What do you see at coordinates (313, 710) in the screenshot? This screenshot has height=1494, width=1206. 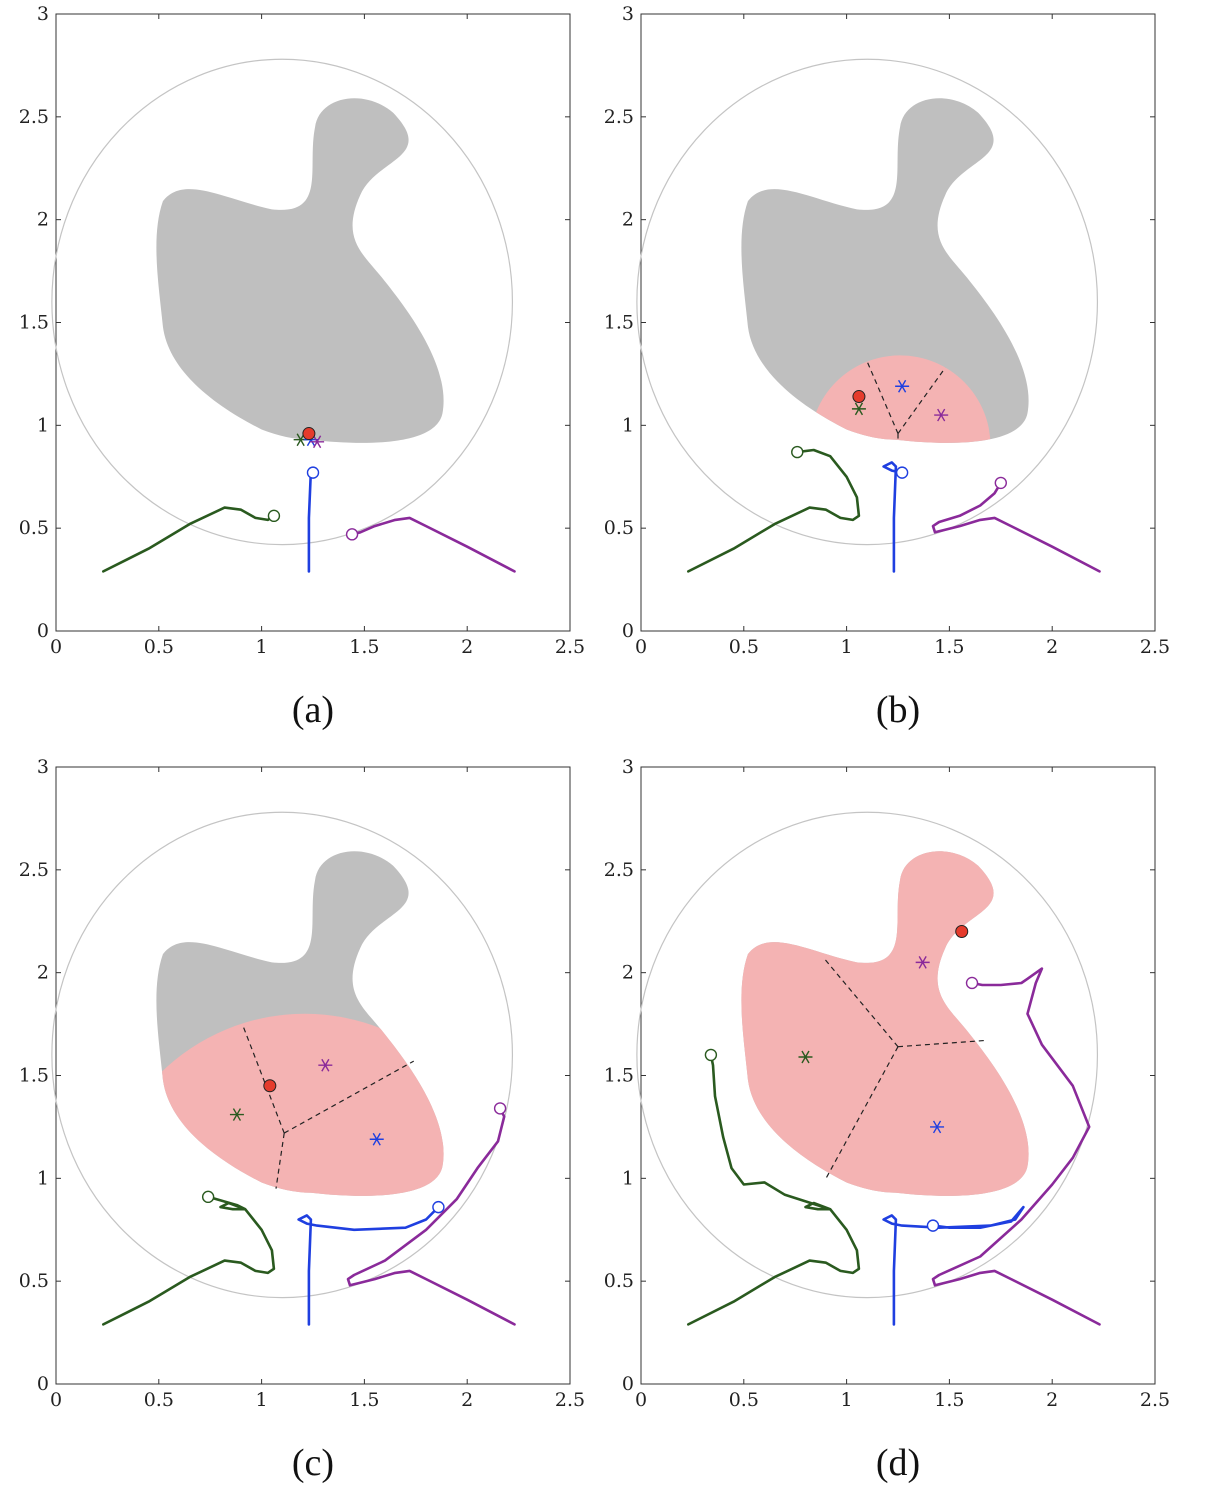 I see `panel-label-a: (a)` at bounding box center [313, 710].